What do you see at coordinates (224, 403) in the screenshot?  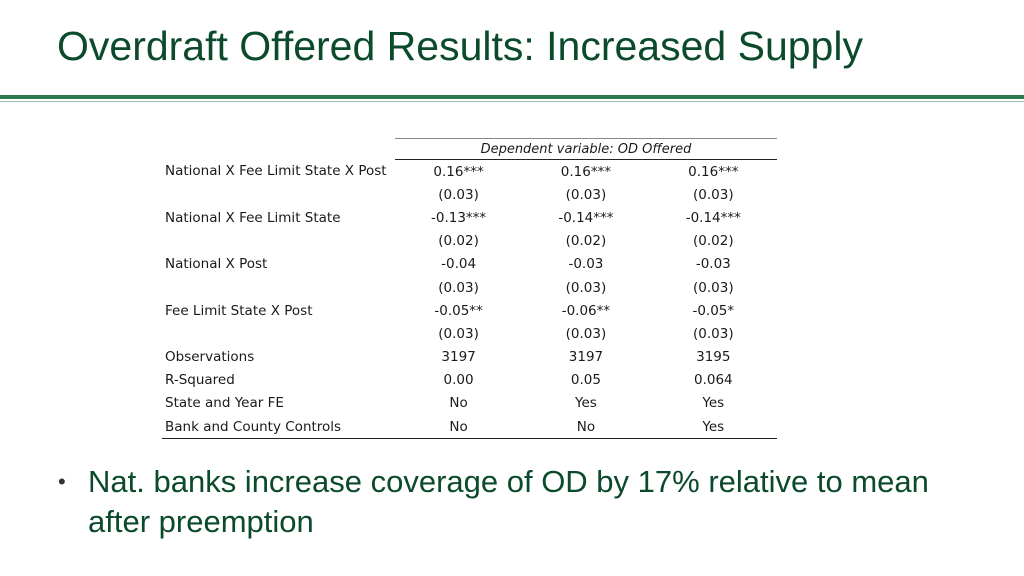 I see `row-label: State and Year FE` at bounding box center [224, 403].